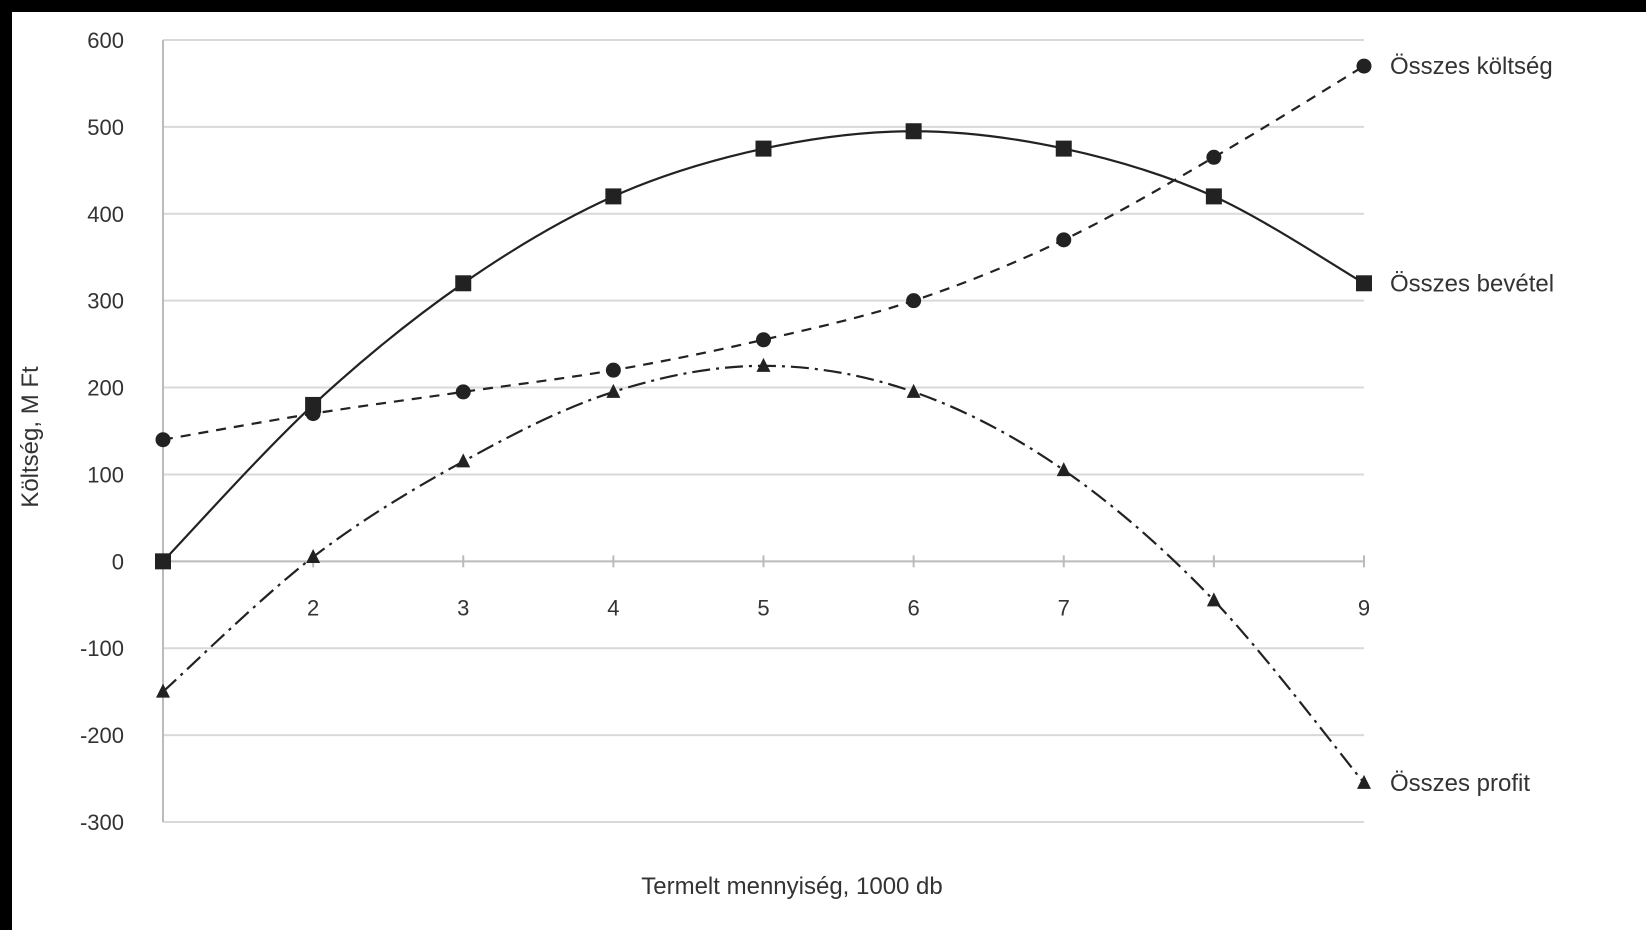 This screenshot has height=930, width=1646. What do you see at coordinates (105, 214) in the screenshot?
I see `y-tick-label: 400` at bounding box center [105, 214].